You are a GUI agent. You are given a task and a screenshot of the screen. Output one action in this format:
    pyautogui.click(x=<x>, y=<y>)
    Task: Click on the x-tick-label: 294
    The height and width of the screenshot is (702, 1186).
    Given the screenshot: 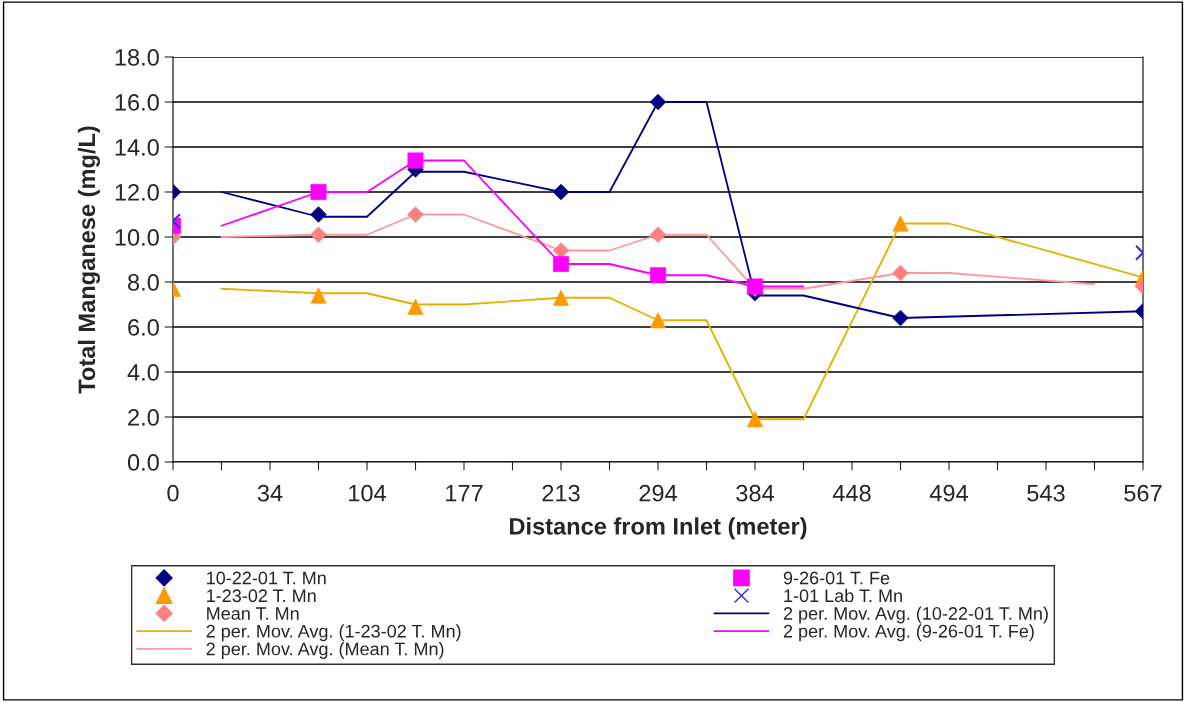 What is the action you would take?
    pyautogui.click(x=658, y=493)
    